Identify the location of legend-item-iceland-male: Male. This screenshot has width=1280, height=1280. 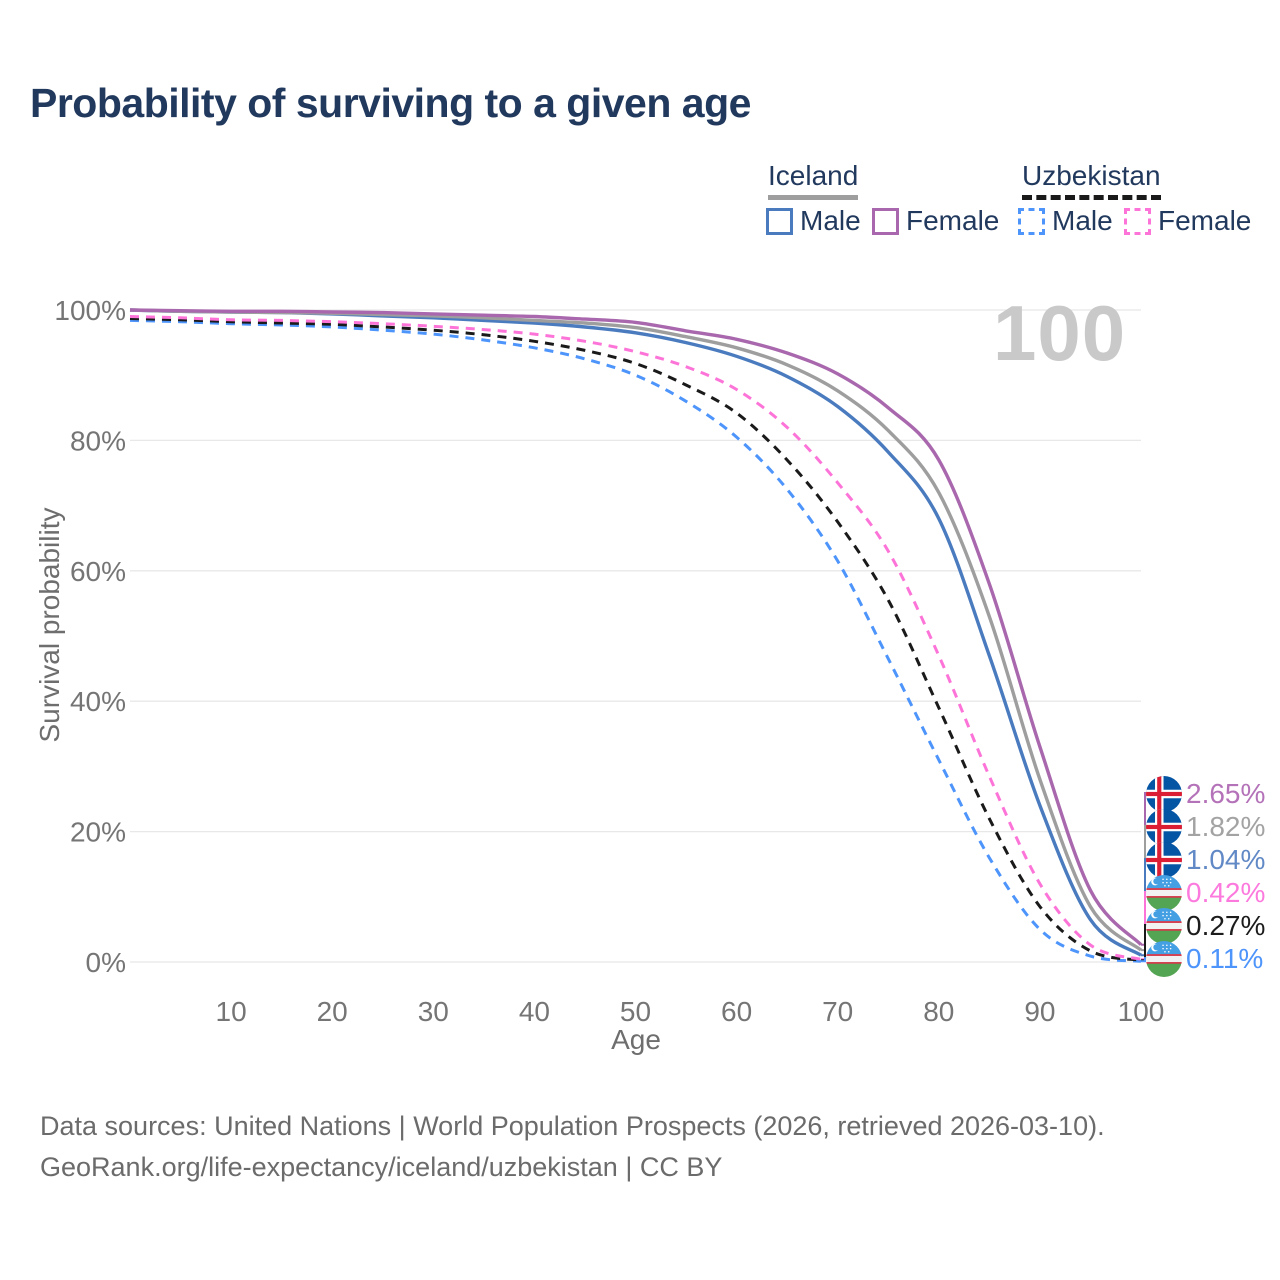
(813, 221).